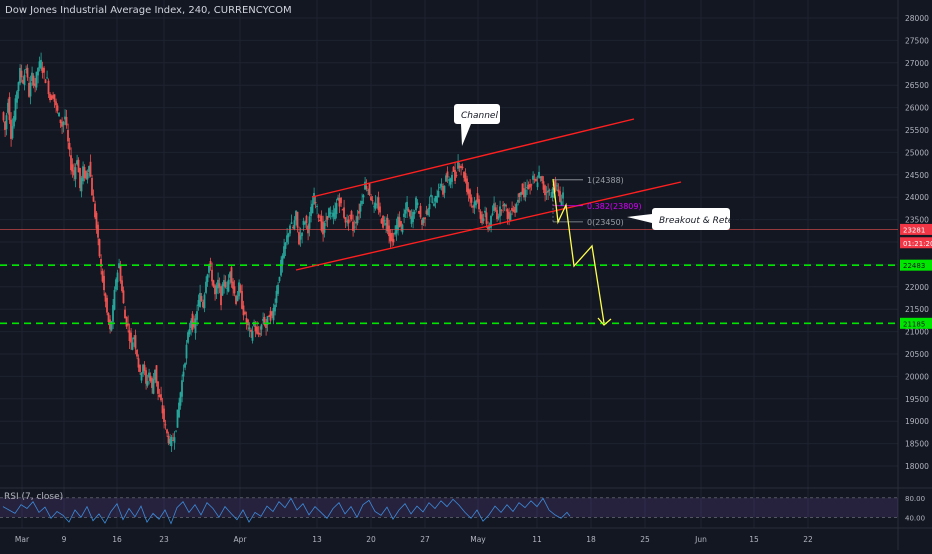 This screenshot has height=554, width=932. What do you see at coordinates (605, 180) in the screenshot?
I see `fib-label-1: 1(24388)` at bounding box center [605, 180].